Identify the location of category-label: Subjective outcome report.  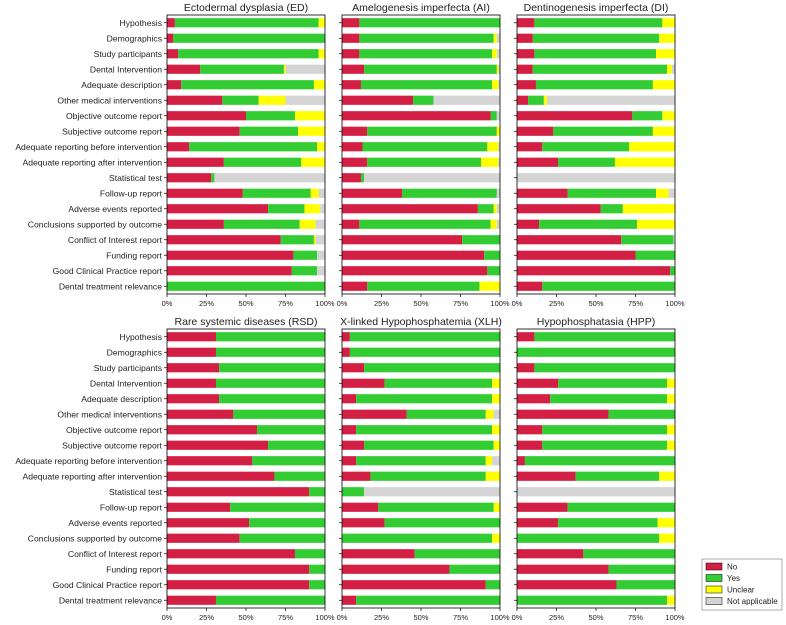
(112, 131).